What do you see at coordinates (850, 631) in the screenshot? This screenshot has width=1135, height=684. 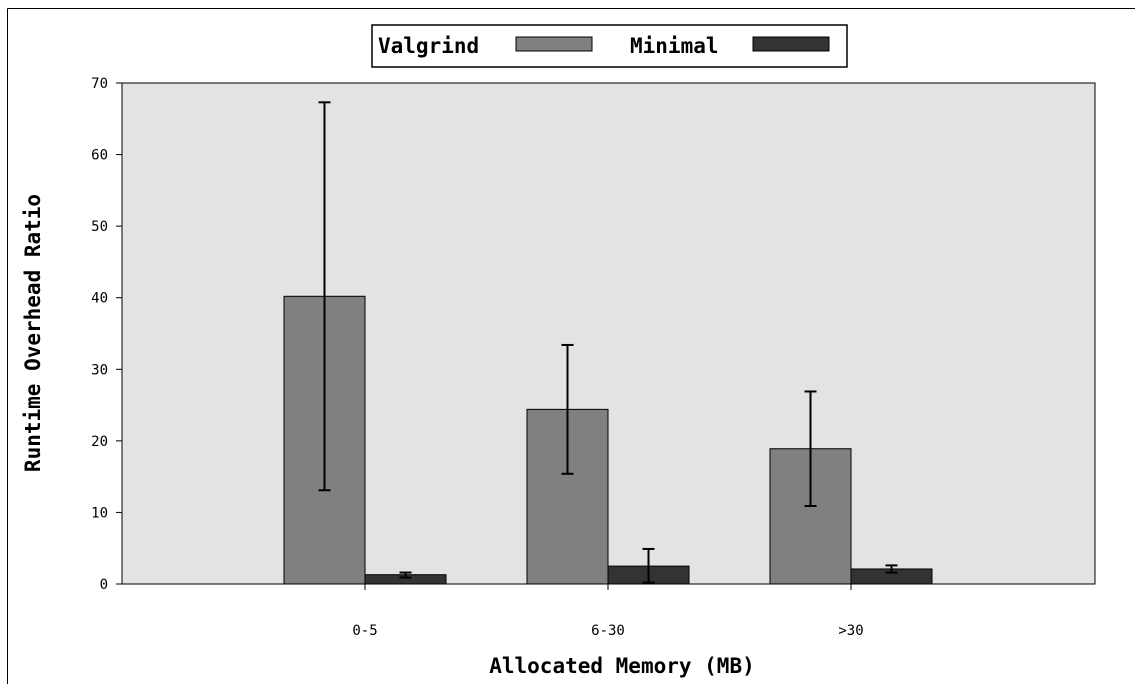 I see `x-tick-label: >30` at bounding box center [850, 631].